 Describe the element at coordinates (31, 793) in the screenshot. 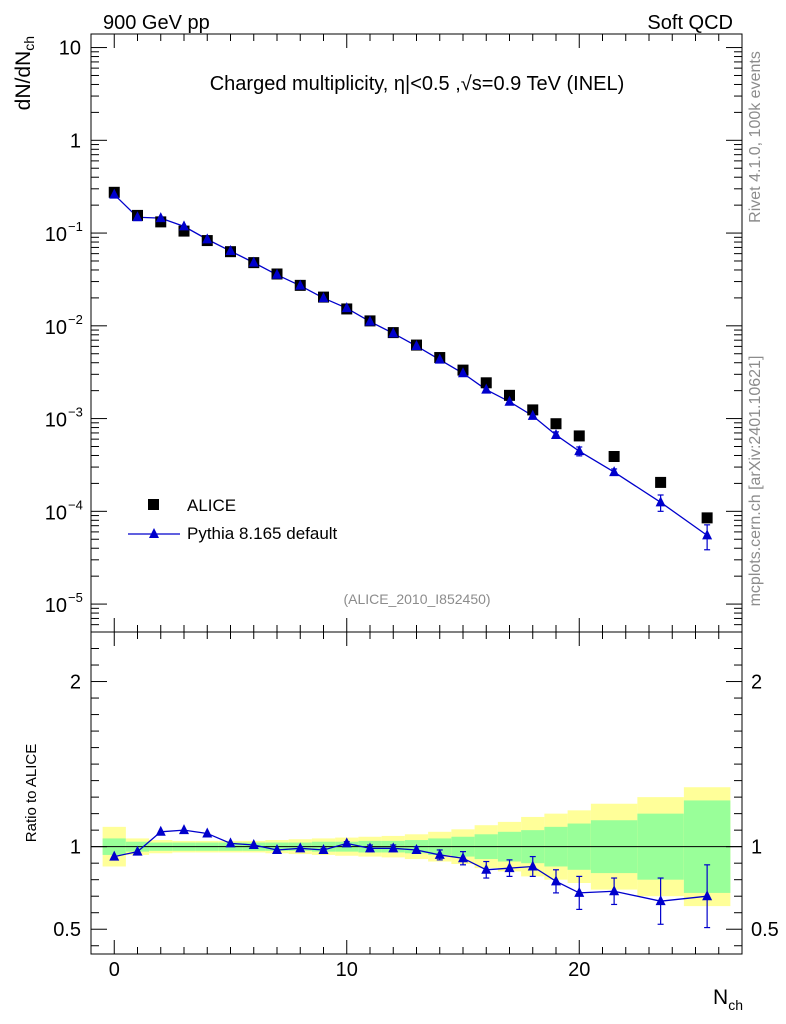

I see `ratio-y-axis-label: Ratio to ALICE` at that location.